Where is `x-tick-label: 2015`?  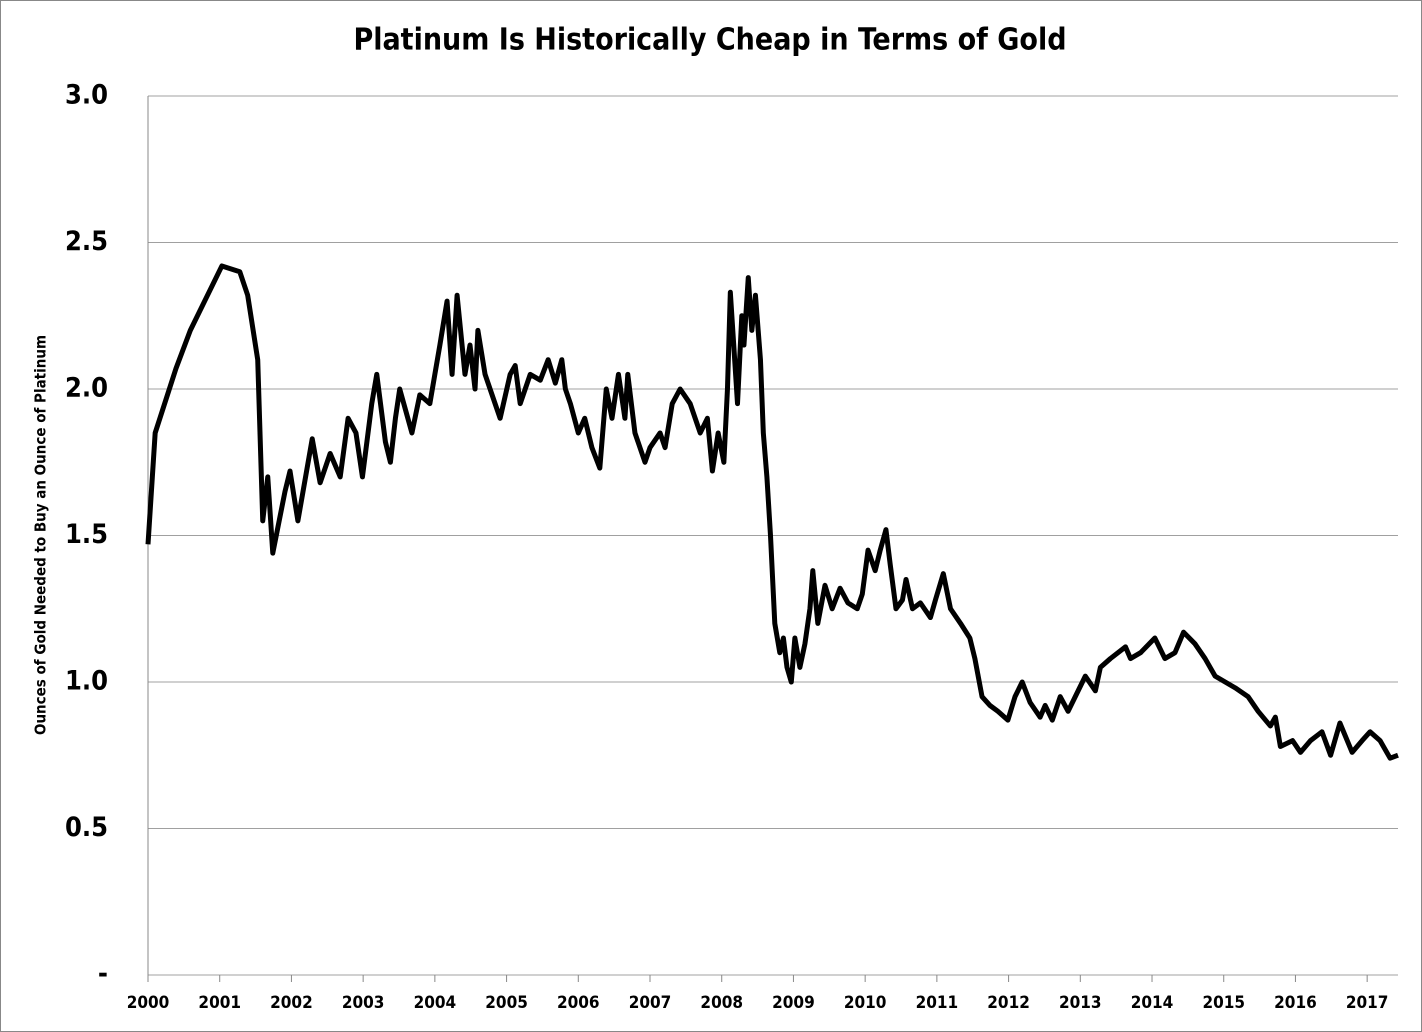
x-tick-label: 2015 is located at coordinates (1223, 1003).